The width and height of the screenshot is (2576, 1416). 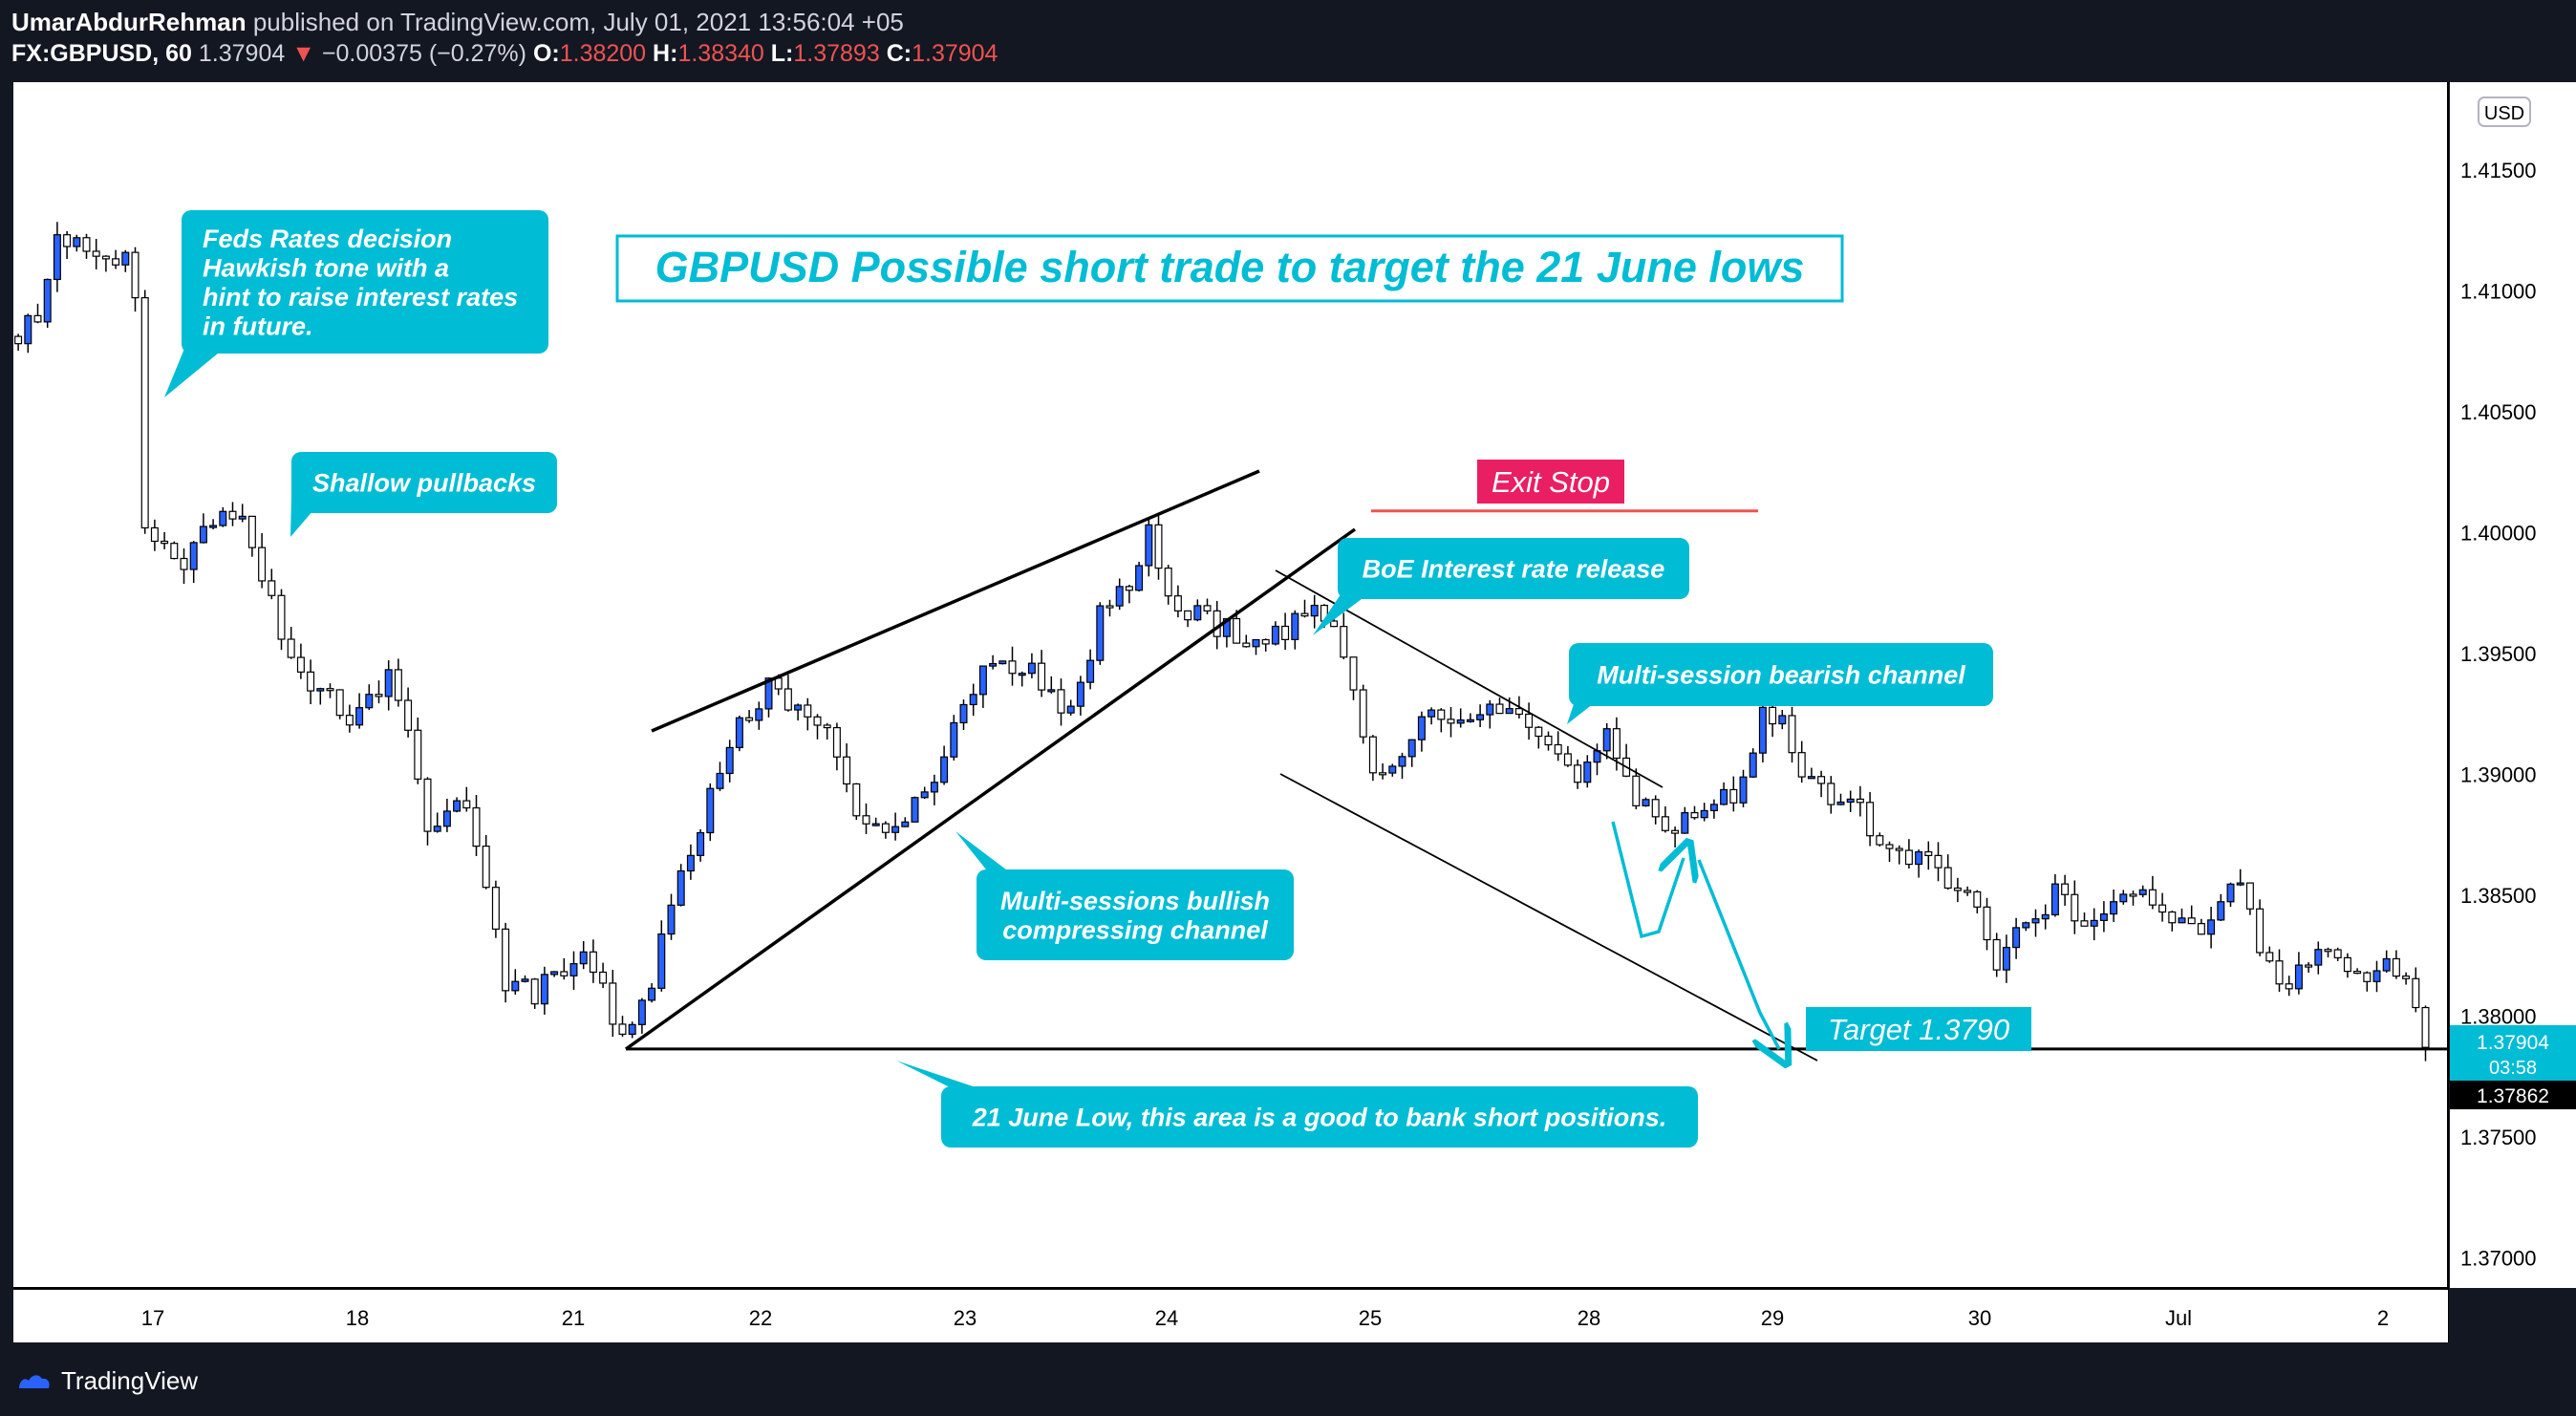 I want to click on callout-bullish-channel-text: compressing channel, so click(x=1135, y=930).